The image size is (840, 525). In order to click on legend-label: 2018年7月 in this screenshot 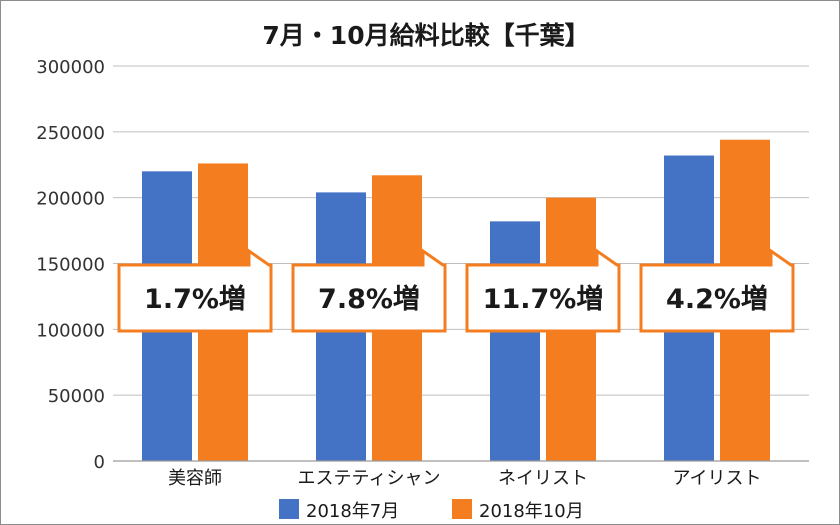, I will do `click(352, 511)`.